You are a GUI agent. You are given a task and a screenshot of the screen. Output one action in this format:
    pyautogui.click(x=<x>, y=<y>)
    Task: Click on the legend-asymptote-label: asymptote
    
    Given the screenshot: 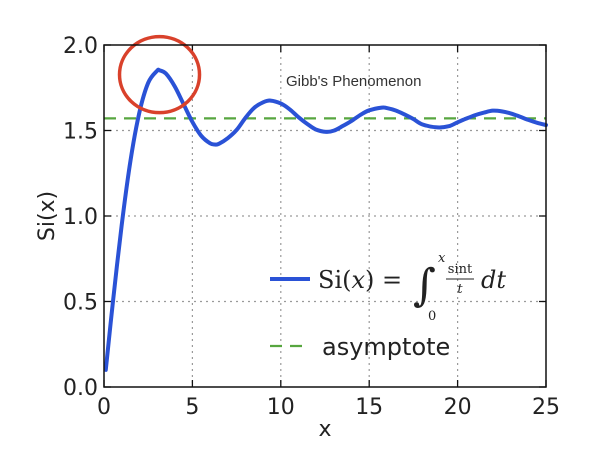 What is the action you would take?
    pyautogui.click(x=386, y=347)
    